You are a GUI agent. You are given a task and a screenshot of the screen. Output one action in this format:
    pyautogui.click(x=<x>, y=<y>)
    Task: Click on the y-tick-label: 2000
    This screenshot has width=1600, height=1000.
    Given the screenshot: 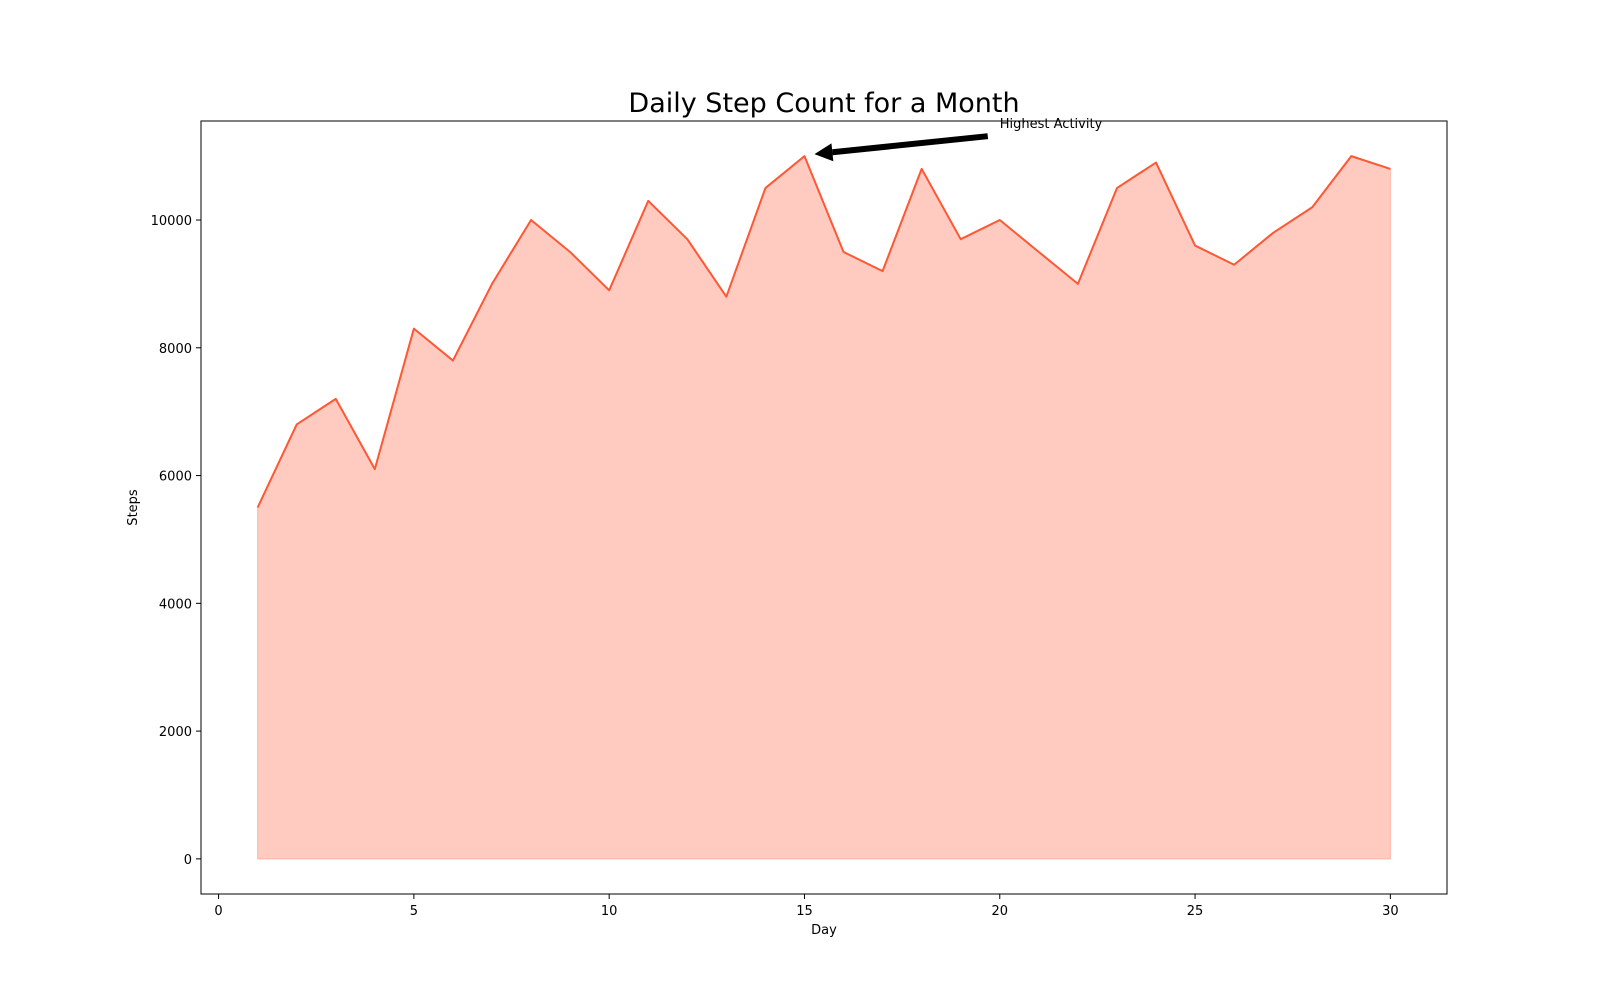 What is the action you would take?
    pyautogui.click(x=175, y=732)
    